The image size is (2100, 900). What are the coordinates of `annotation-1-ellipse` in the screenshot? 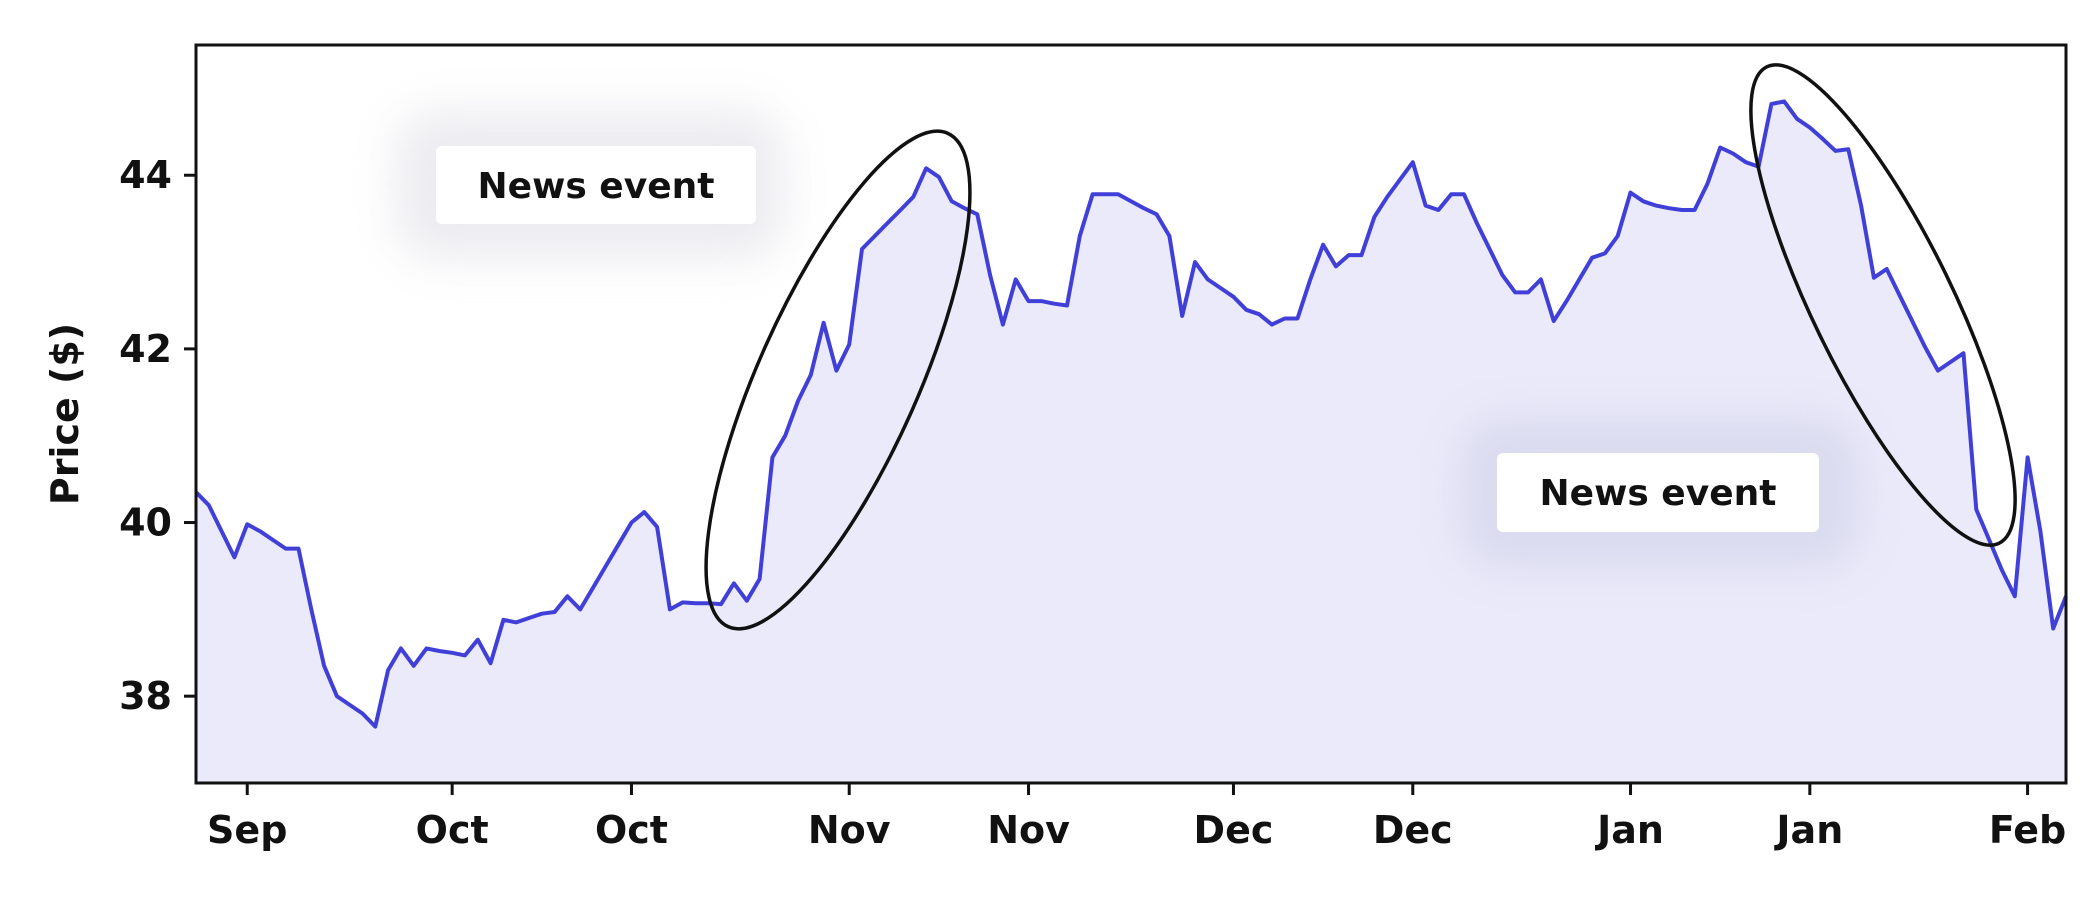 It's located at (838, 380).